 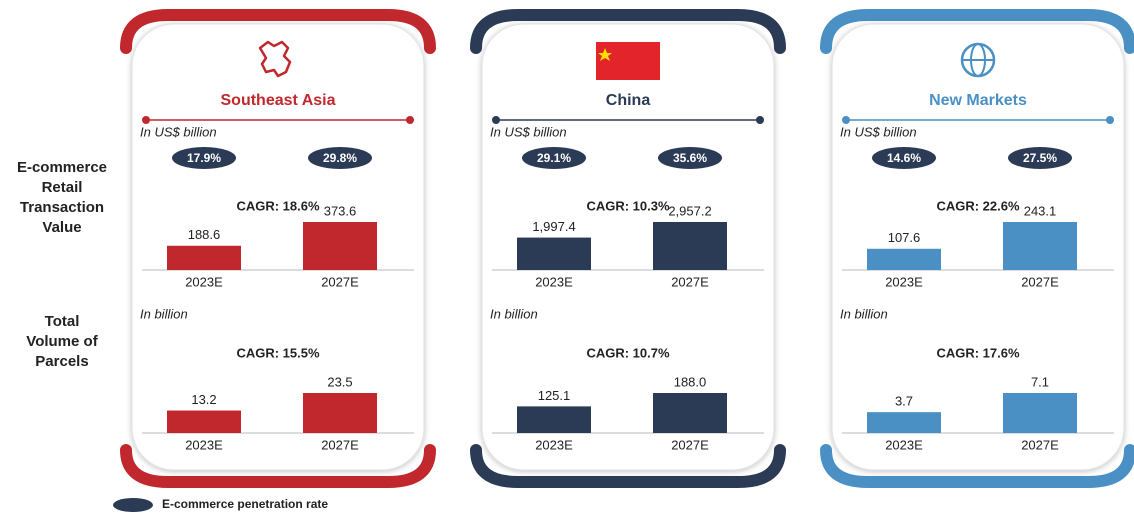 What do you see at coordinates (628, 205) in the screenshot?
I see `cagr-label: CAGR: 10.3%` at bounding box center [628, 205].